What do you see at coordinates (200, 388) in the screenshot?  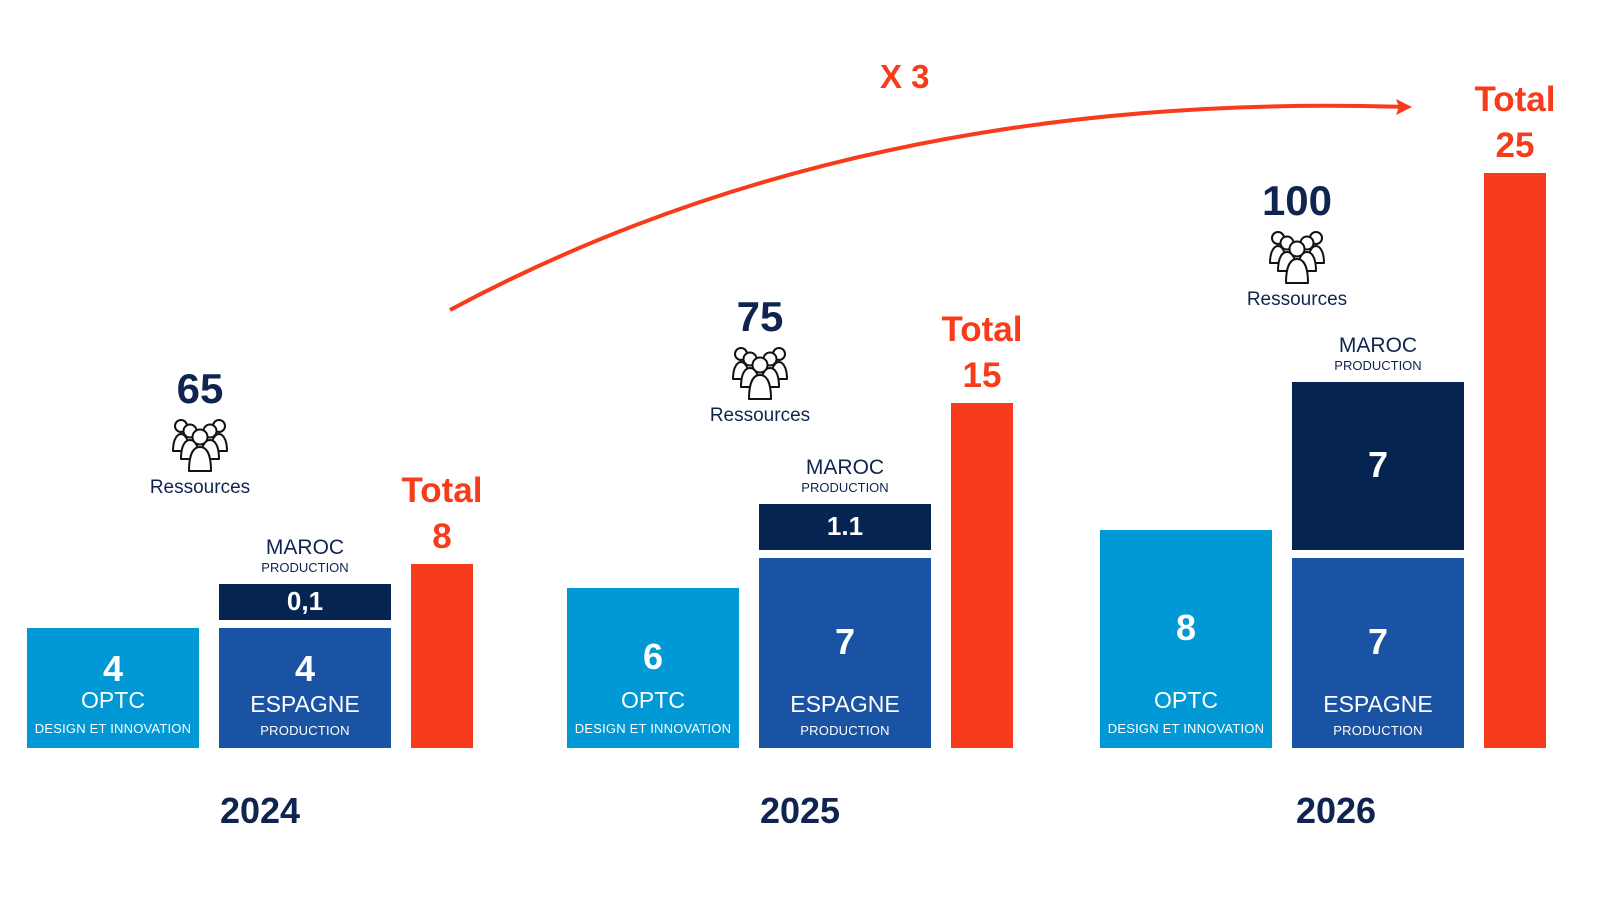 I see `resources-count: 65` at bounding box center [200, 388].